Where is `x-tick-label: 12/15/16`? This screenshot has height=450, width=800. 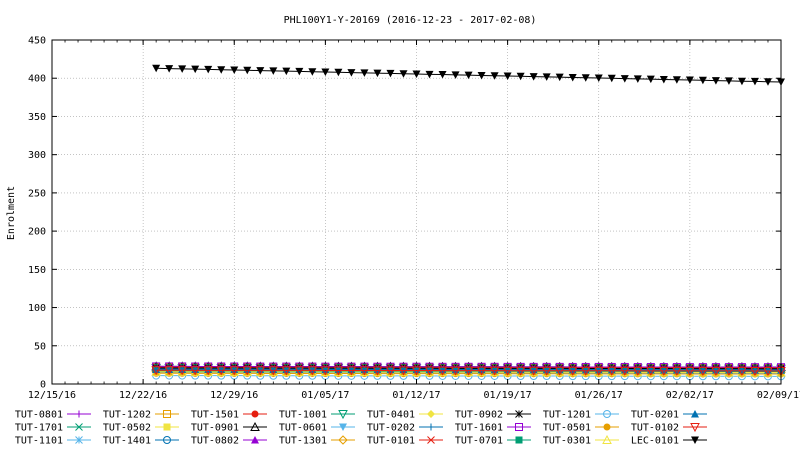
x-tick-label: 12/15/16 is located at coordinates (52, 395).